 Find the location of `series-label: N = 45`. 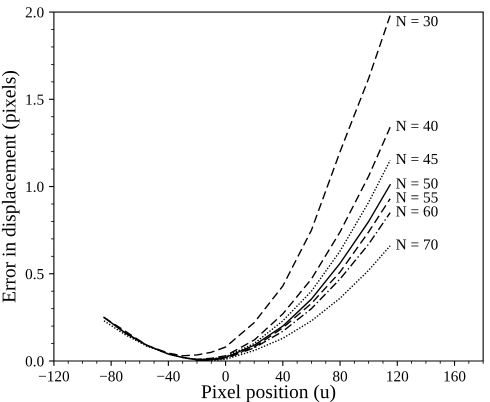

series-label: N = 45 is located at coordinates (417, 159).